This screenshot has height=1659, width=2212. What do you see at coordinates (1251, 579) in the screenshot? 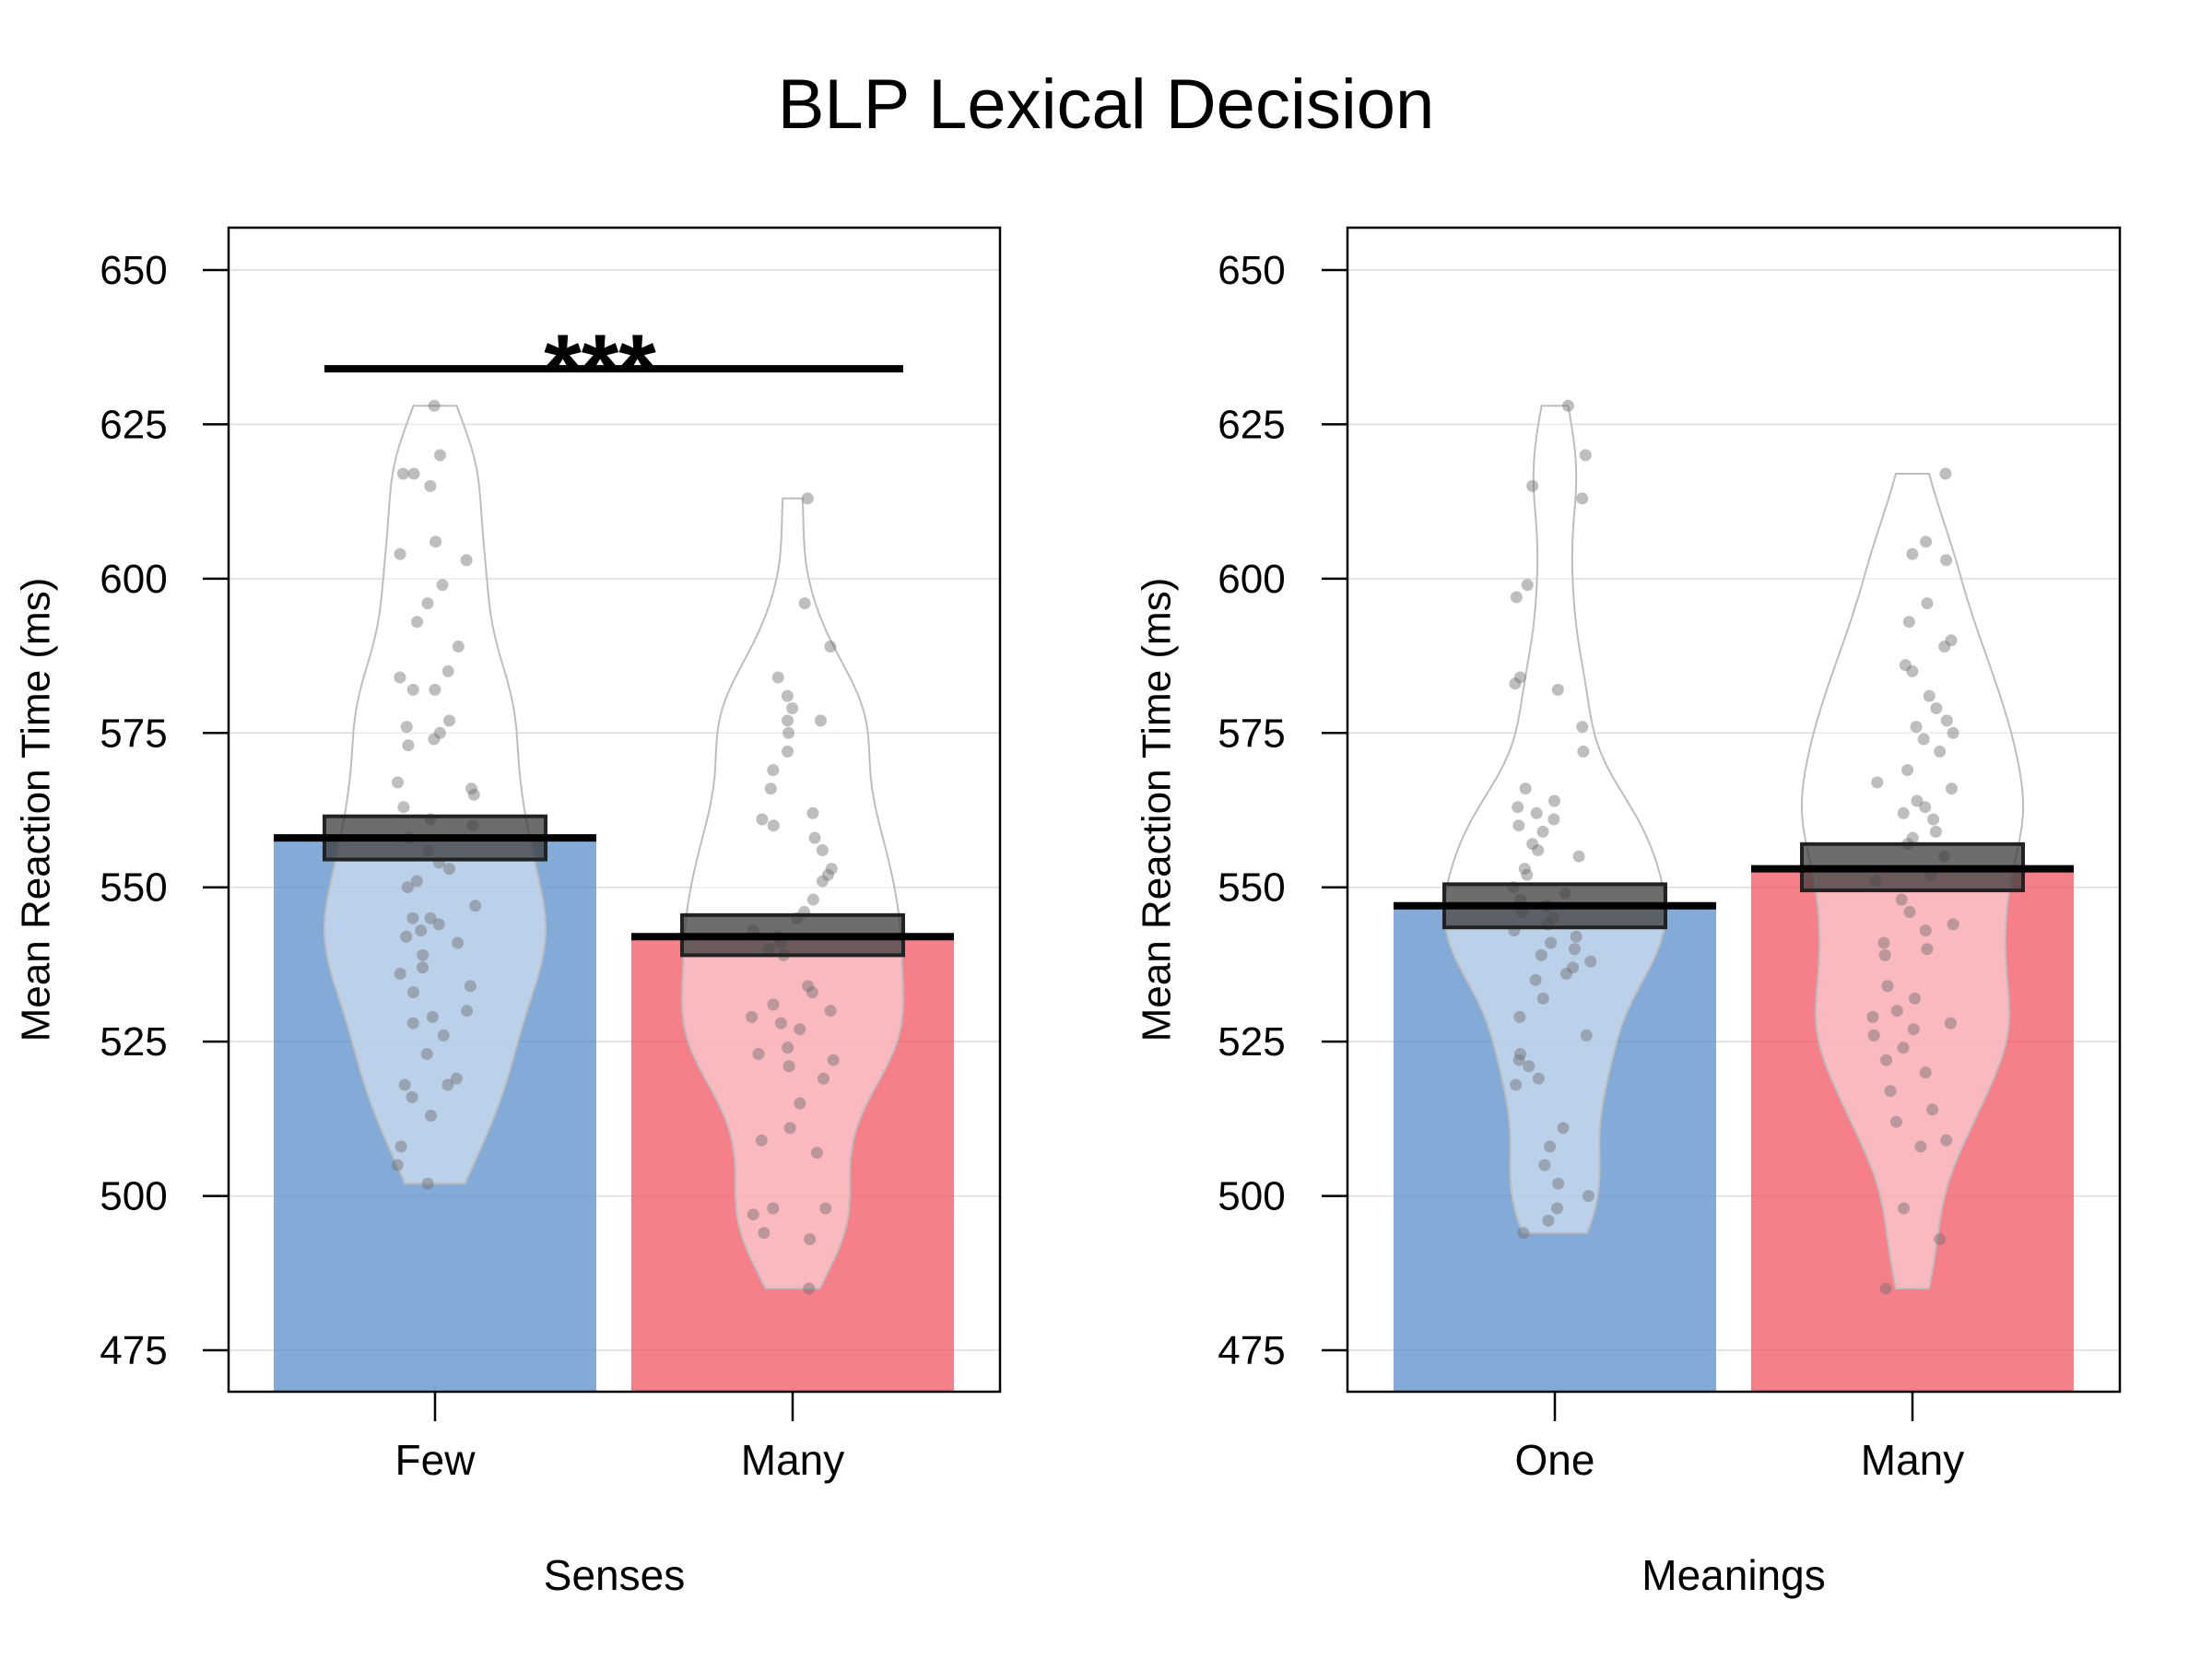
I see `y-tick-label: 600` at bounding box center [1251, 579].